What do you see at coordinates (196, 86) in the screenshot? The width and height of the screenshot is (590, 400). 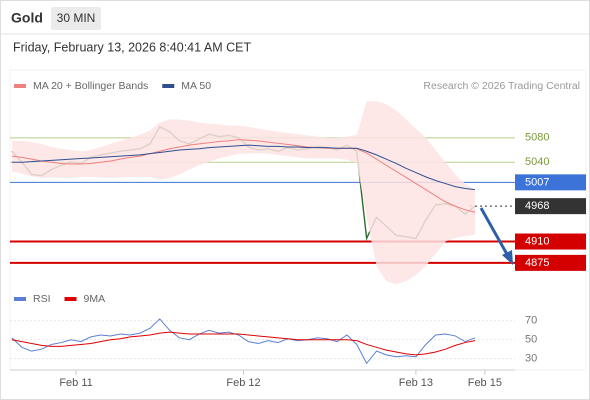 I see `legend-label: MA 50` at bounding box center [196, 86].